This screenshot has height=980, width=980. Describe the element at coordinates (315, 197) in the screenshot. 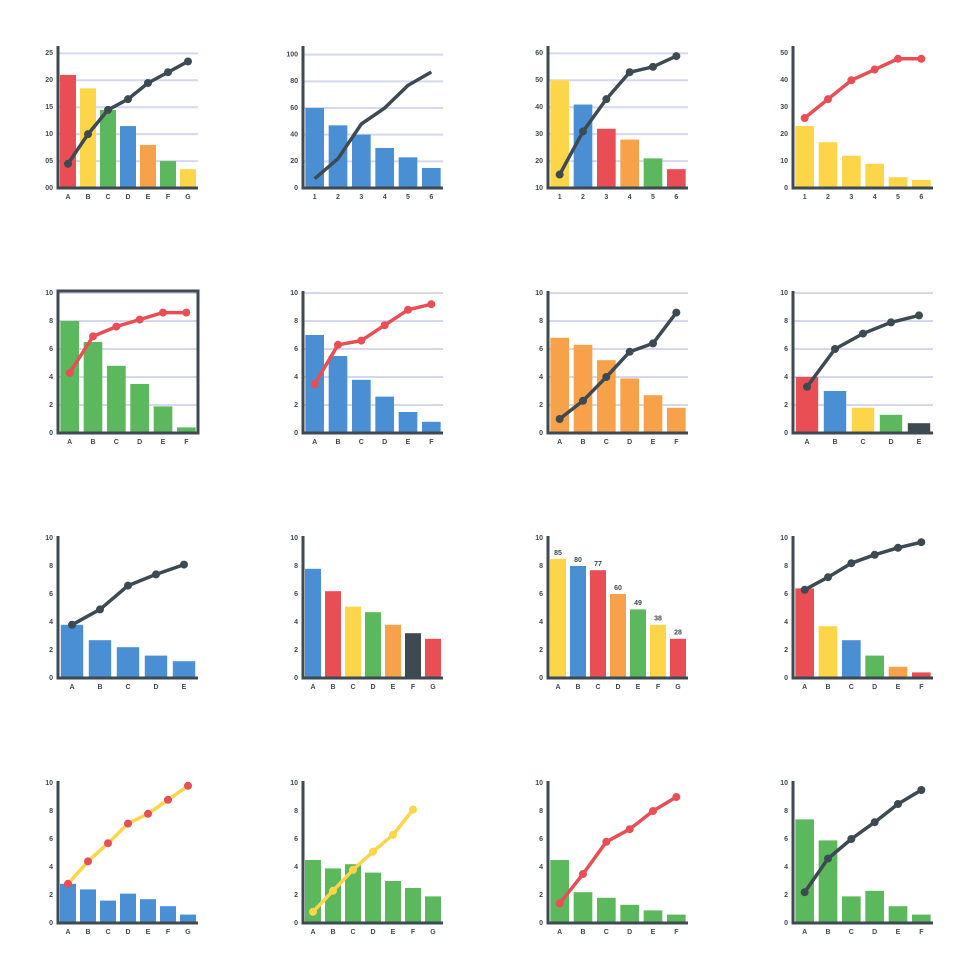

I see `x-tick-label: 1` at that location.